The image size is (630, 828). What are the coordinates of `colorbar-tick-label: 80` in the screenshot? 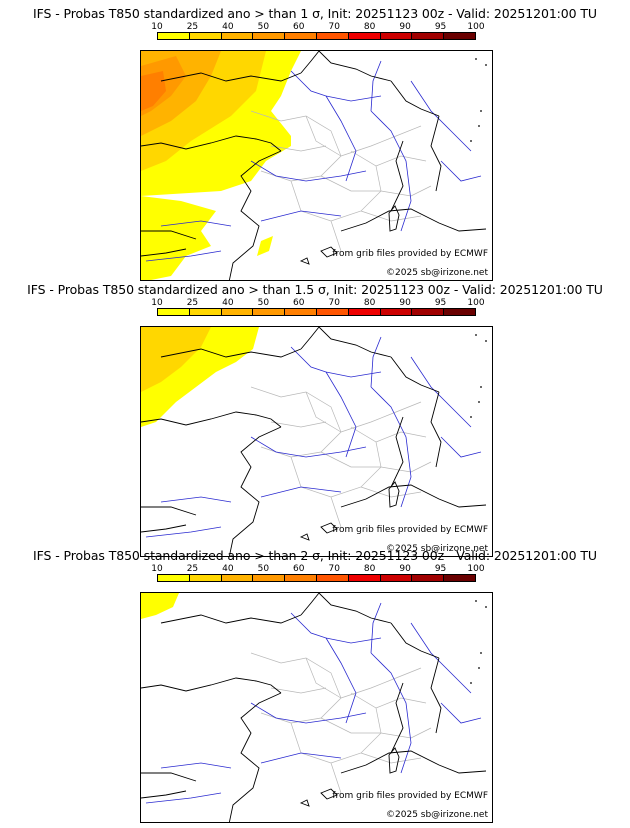 It's located at (369, 569).